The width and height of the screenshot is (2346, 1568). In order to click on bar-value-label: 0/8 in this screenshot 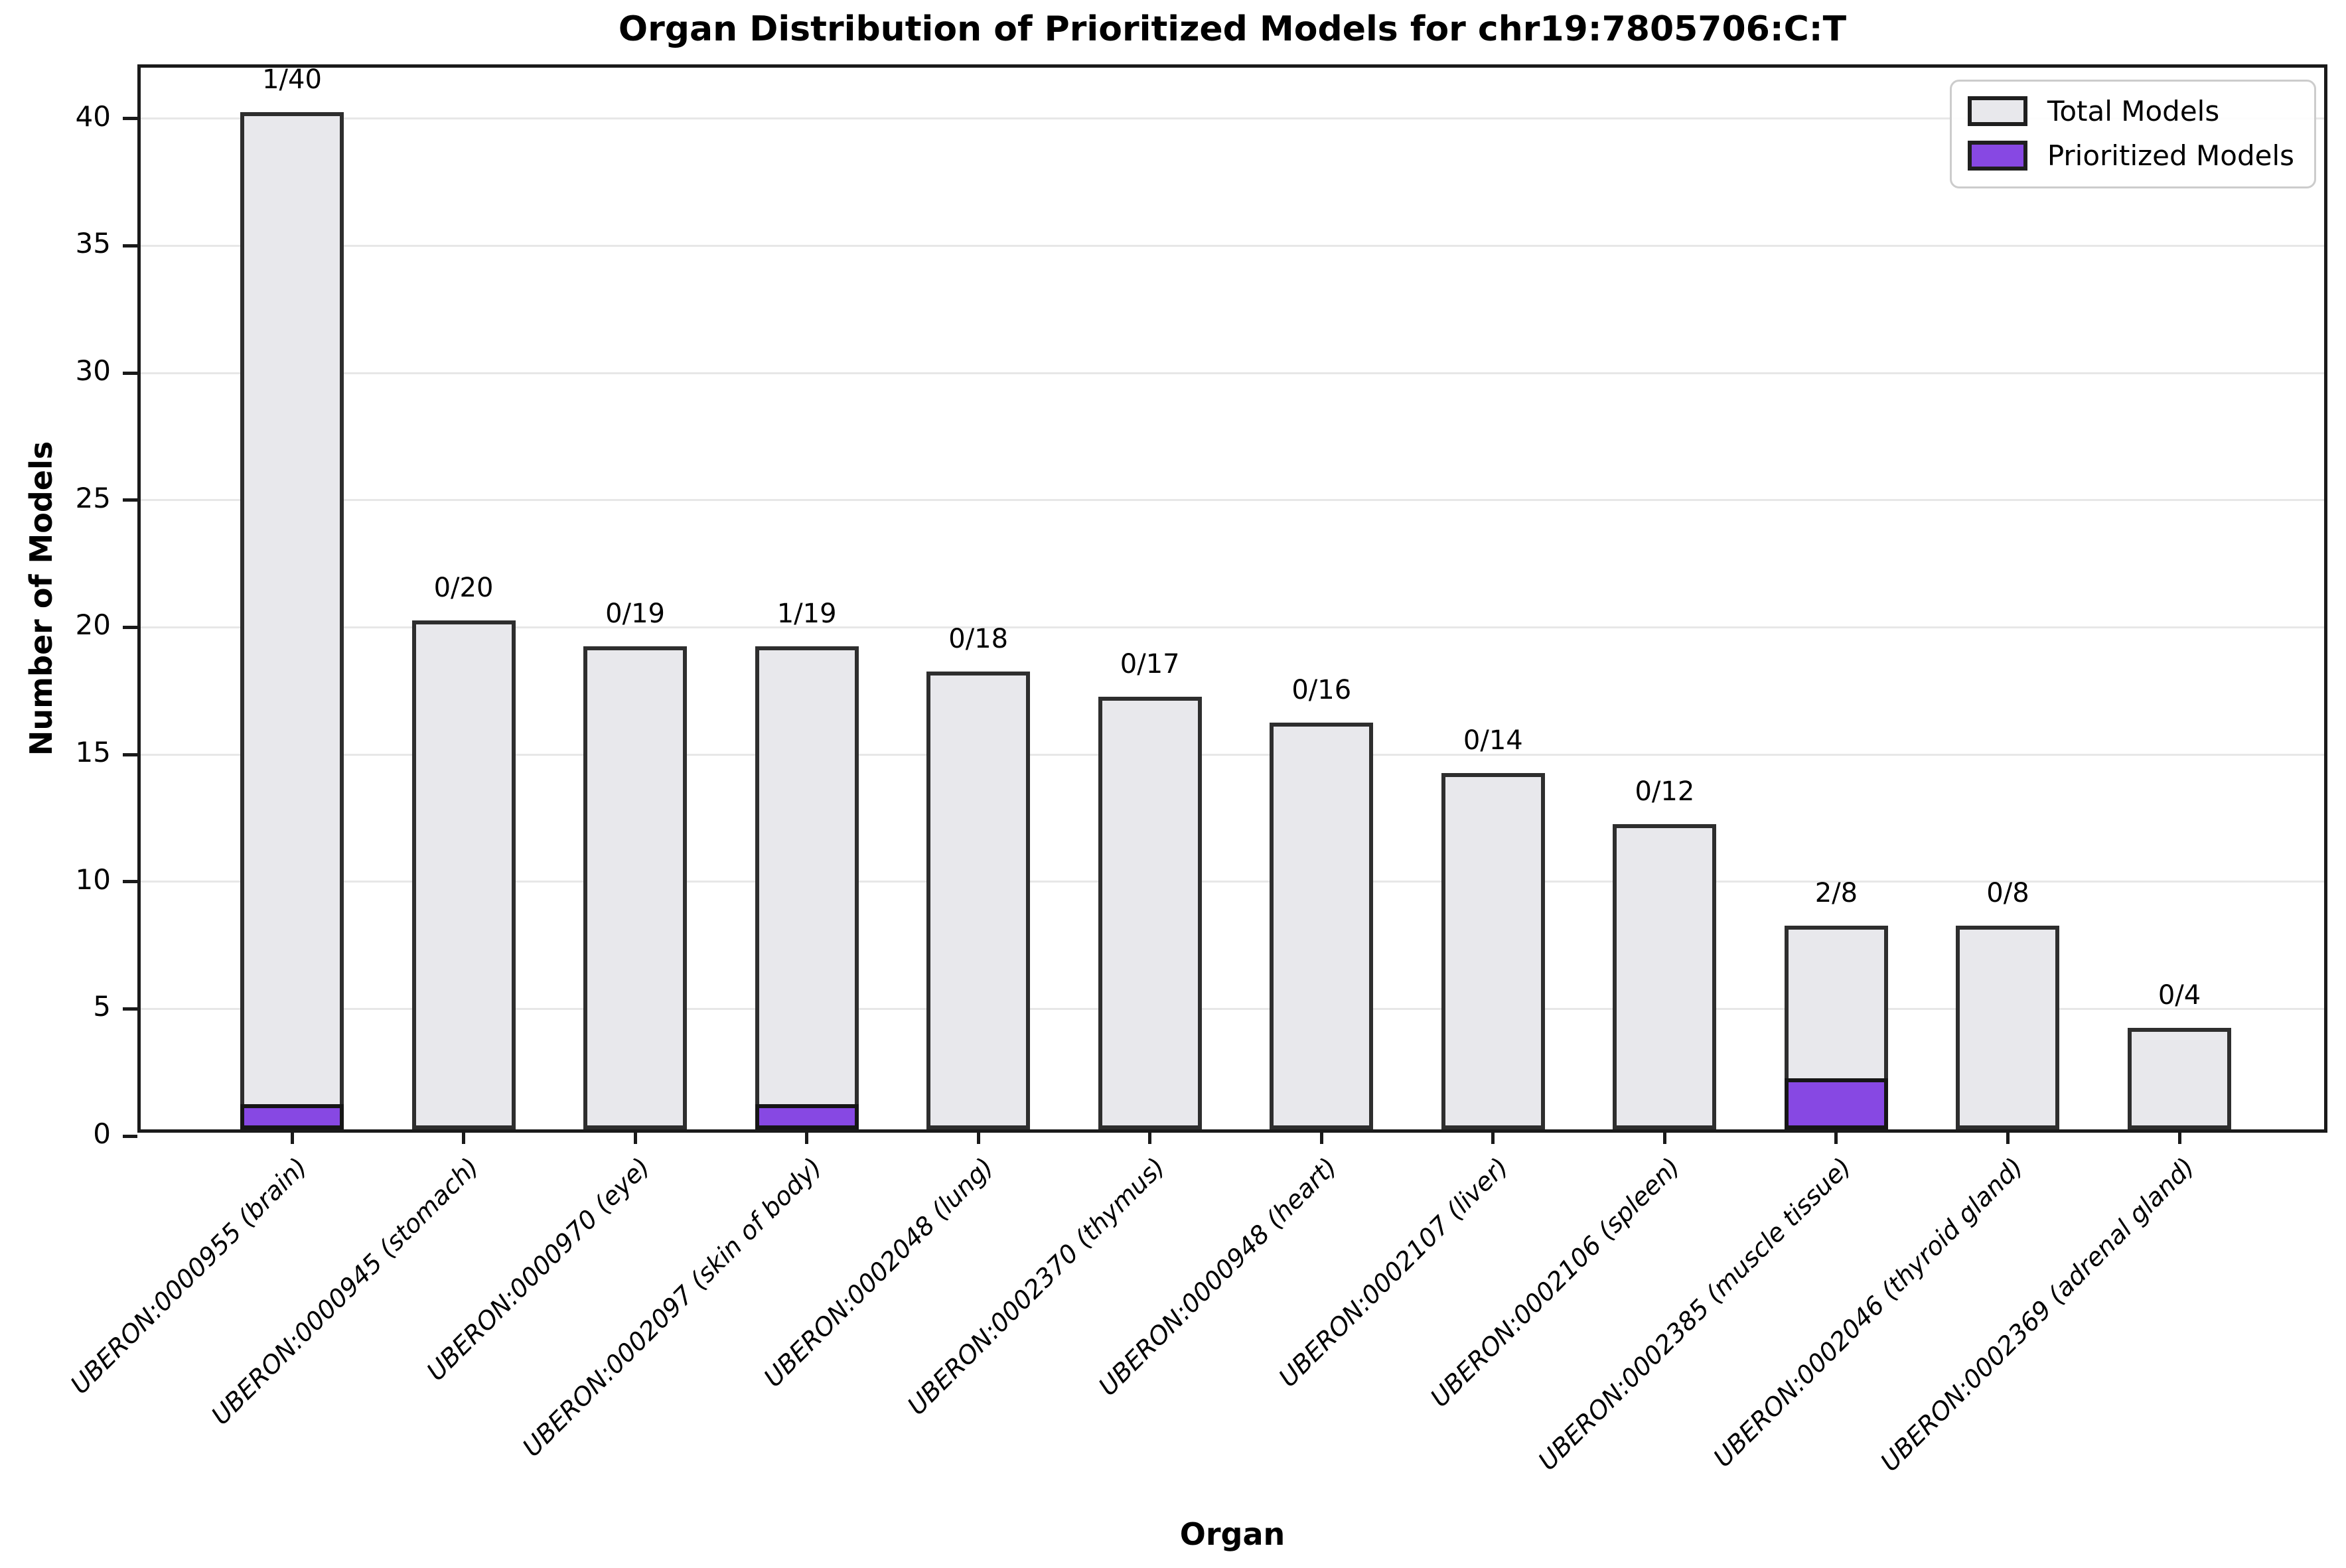, I will do `click(2007, 893)`.